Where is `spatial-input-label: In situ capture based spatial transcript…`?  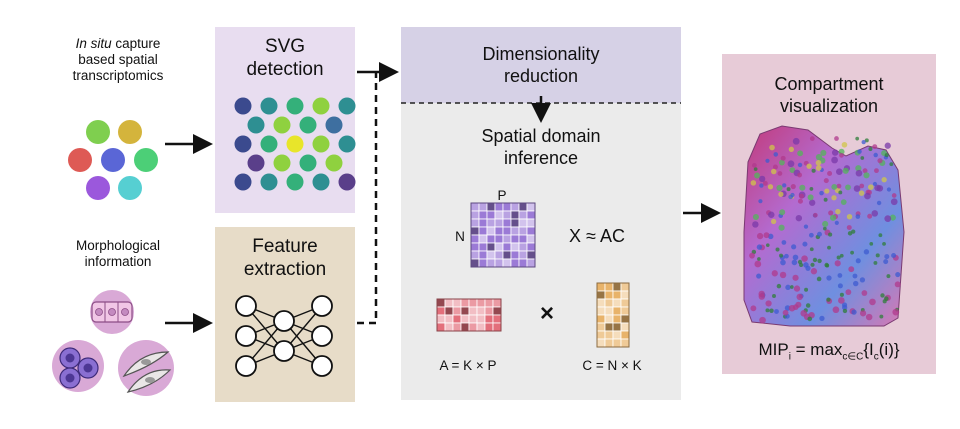
spatial-input-label: In situ capture based spatial transcript… is located at coordinates (118, 60).